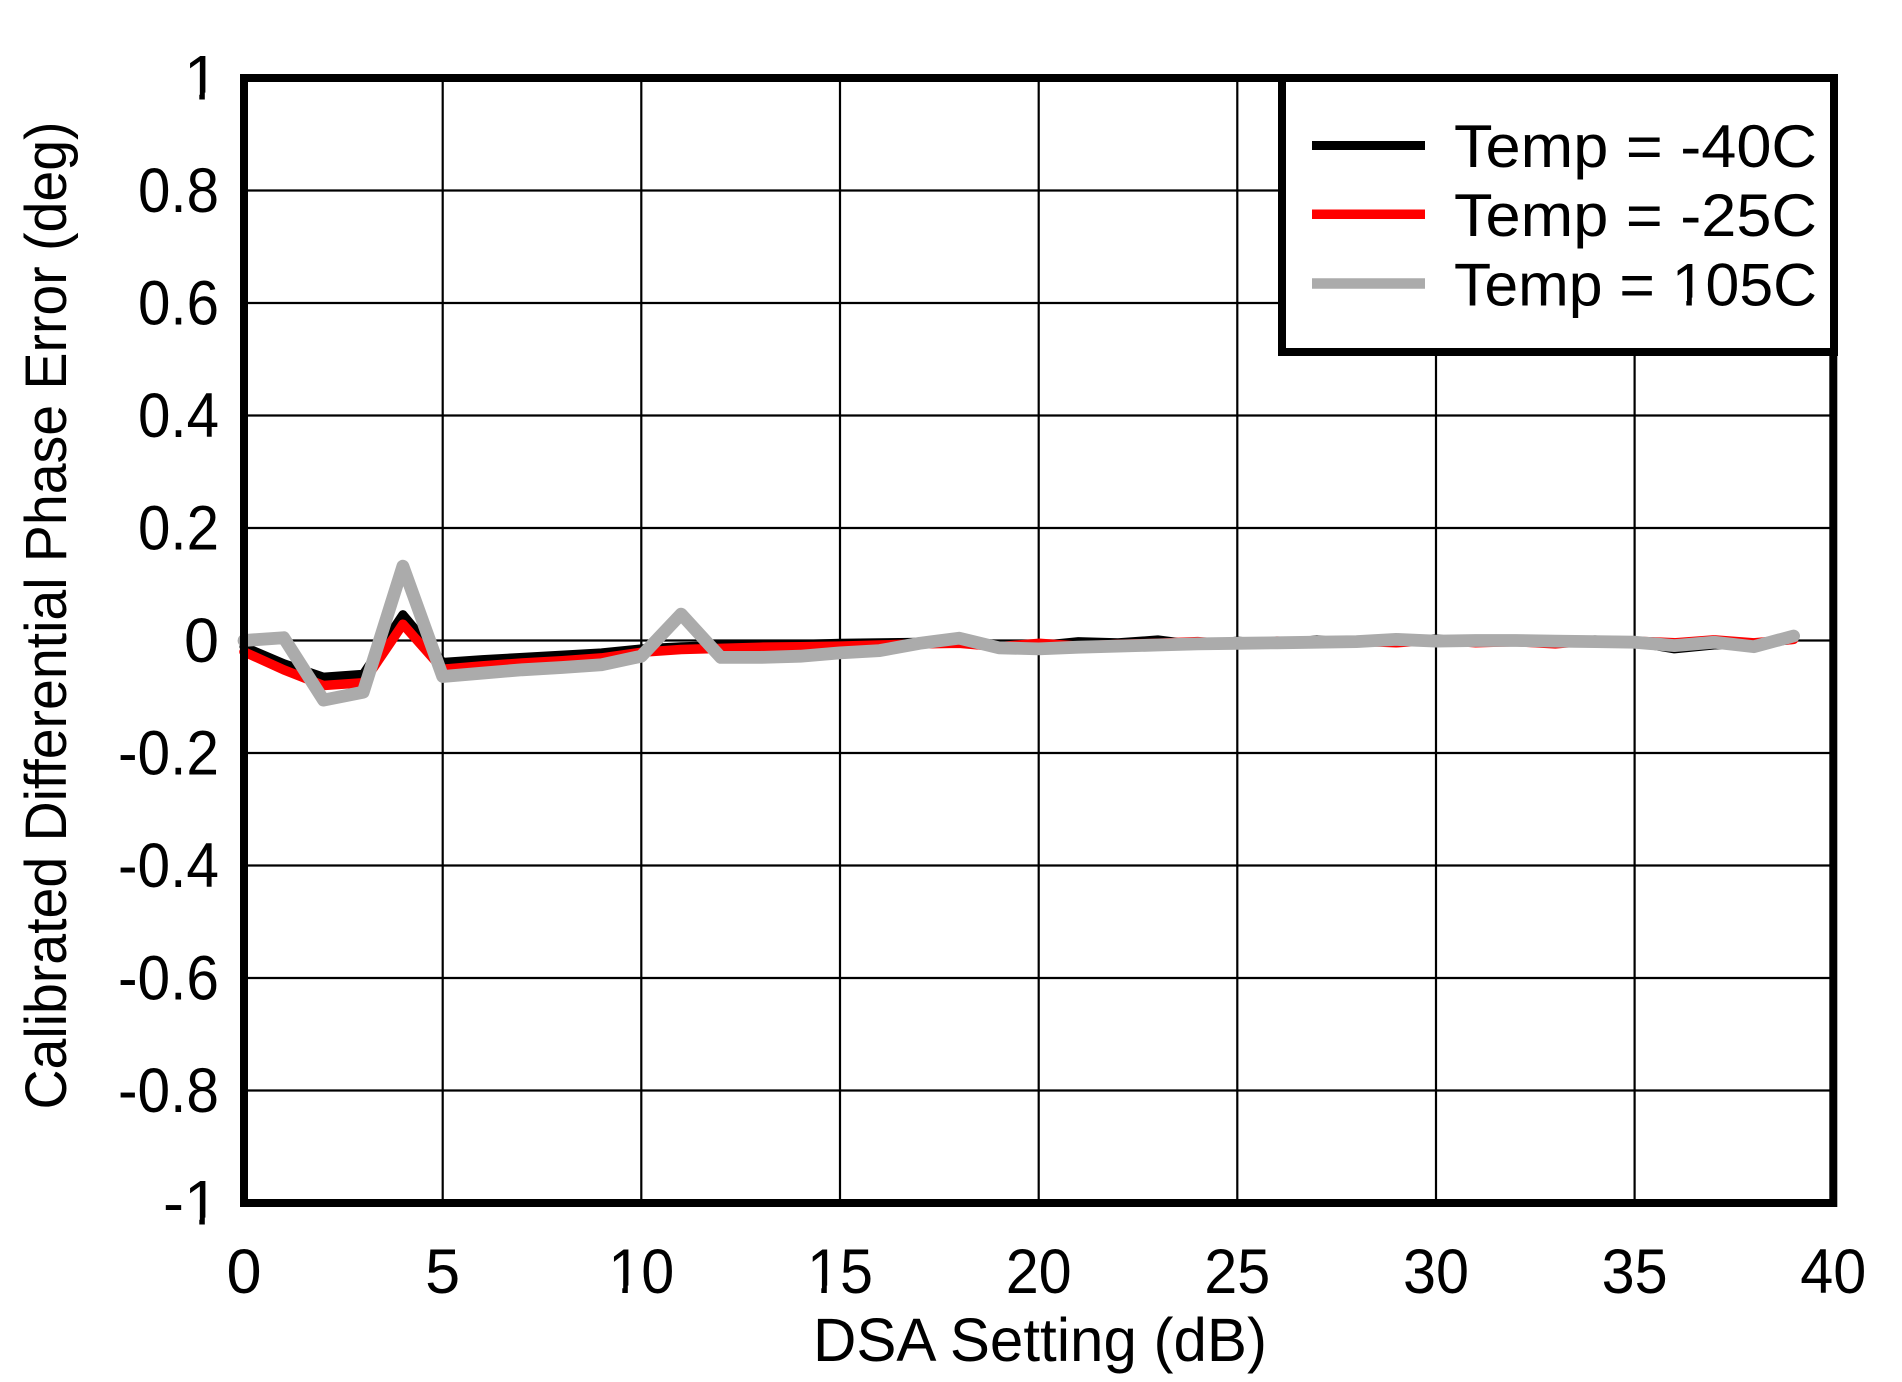 Image resolution: width=1902 pixels, height=1382 pixels. Describe the element at coordinates (1039, 1272) in the screenshot. I see `svg-text: 20` at that location.